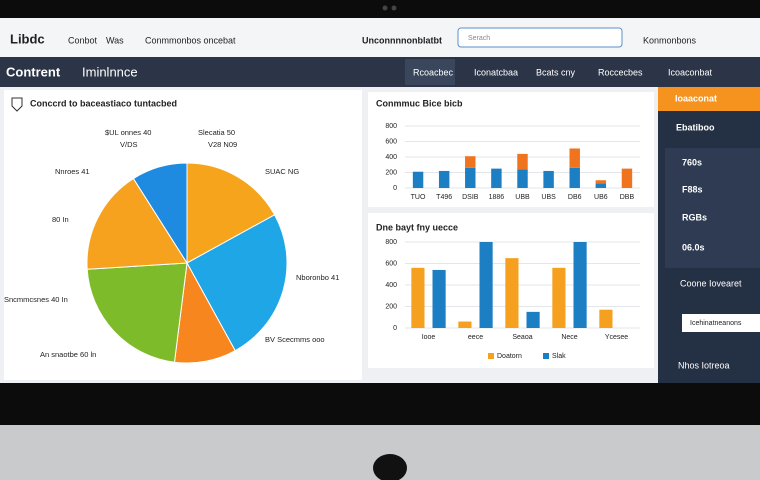 Image resolution: width=760 pixels, height=480 pixels. What do you see at coordinates (569, 337) in the screenshot?
I see `x-tick-label: Nece` at bounding box center [569, 337].